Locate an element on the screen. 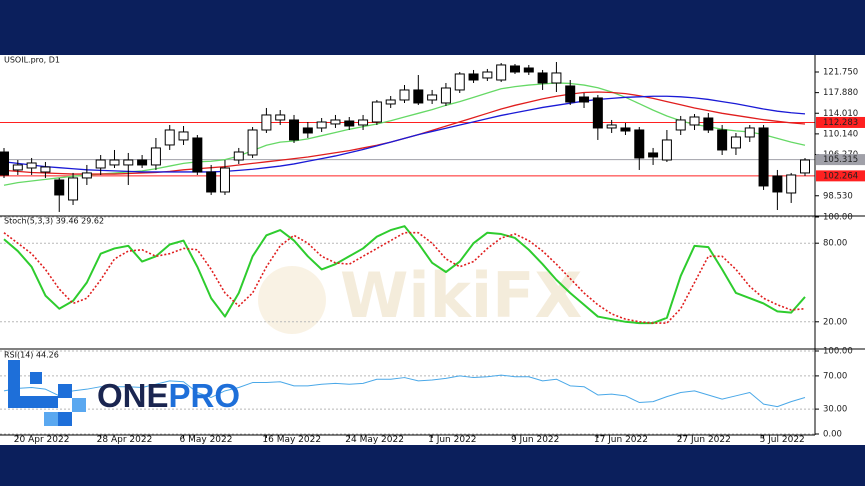  logo-text-part: ONE is located at coordinates (133, 395).